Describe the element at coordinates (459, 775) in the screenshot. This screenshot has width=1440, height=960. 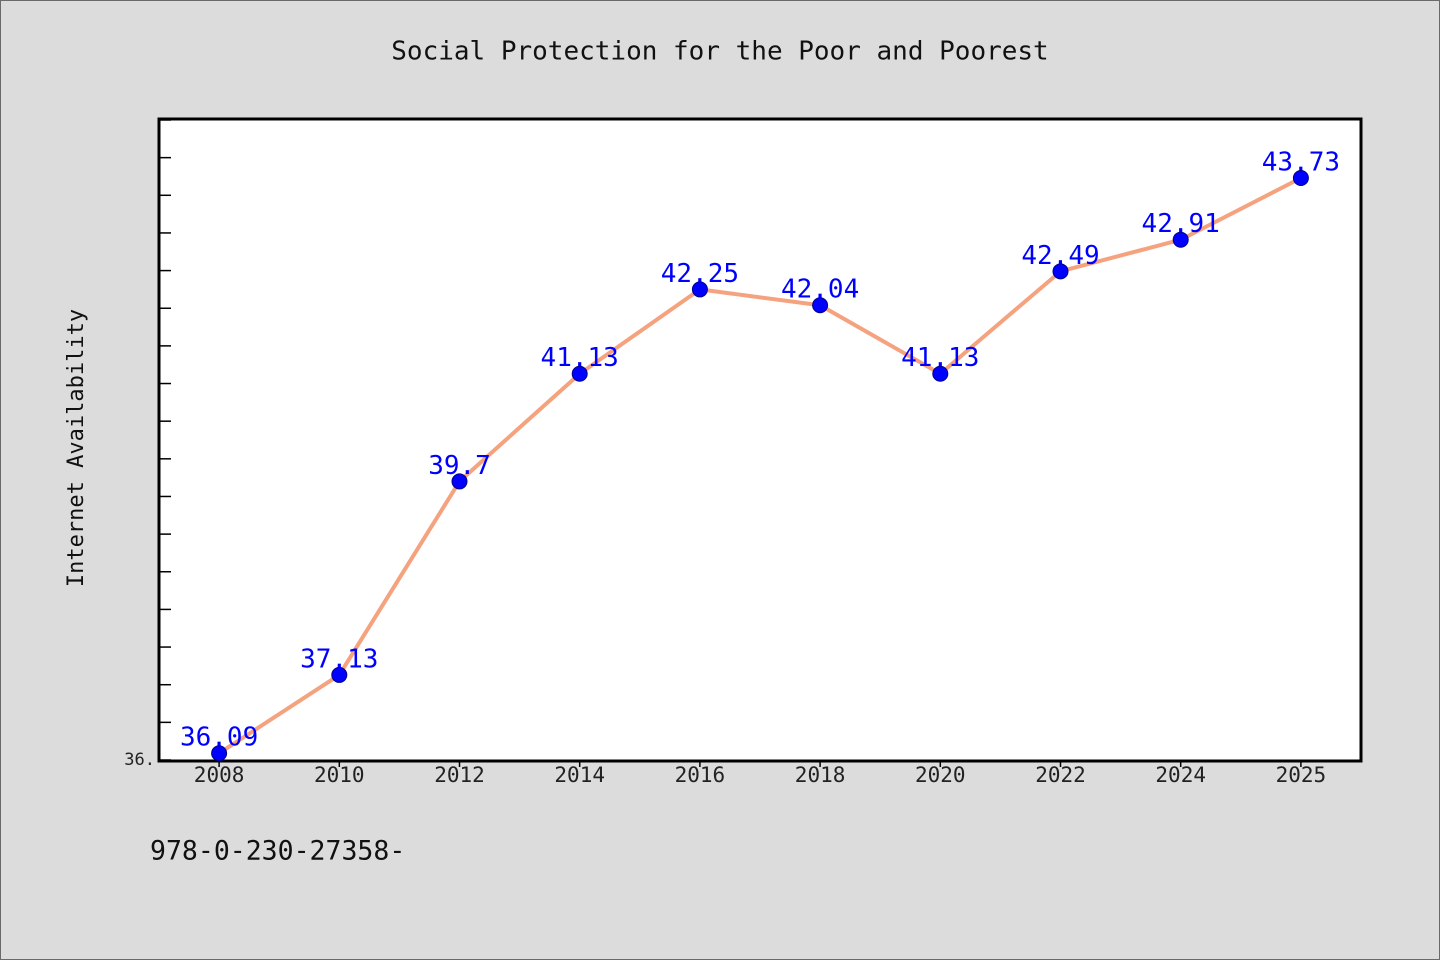
I see `x-tick-label: 2012` at that location.